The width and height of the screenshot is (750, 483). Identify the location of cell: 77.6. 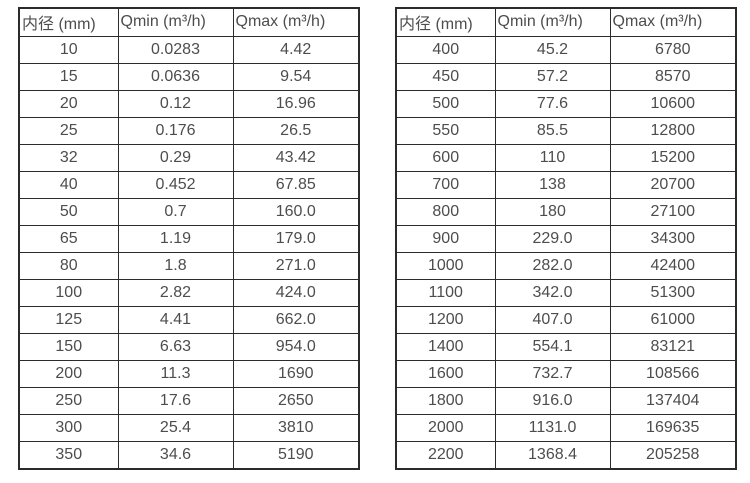
(552, 104).